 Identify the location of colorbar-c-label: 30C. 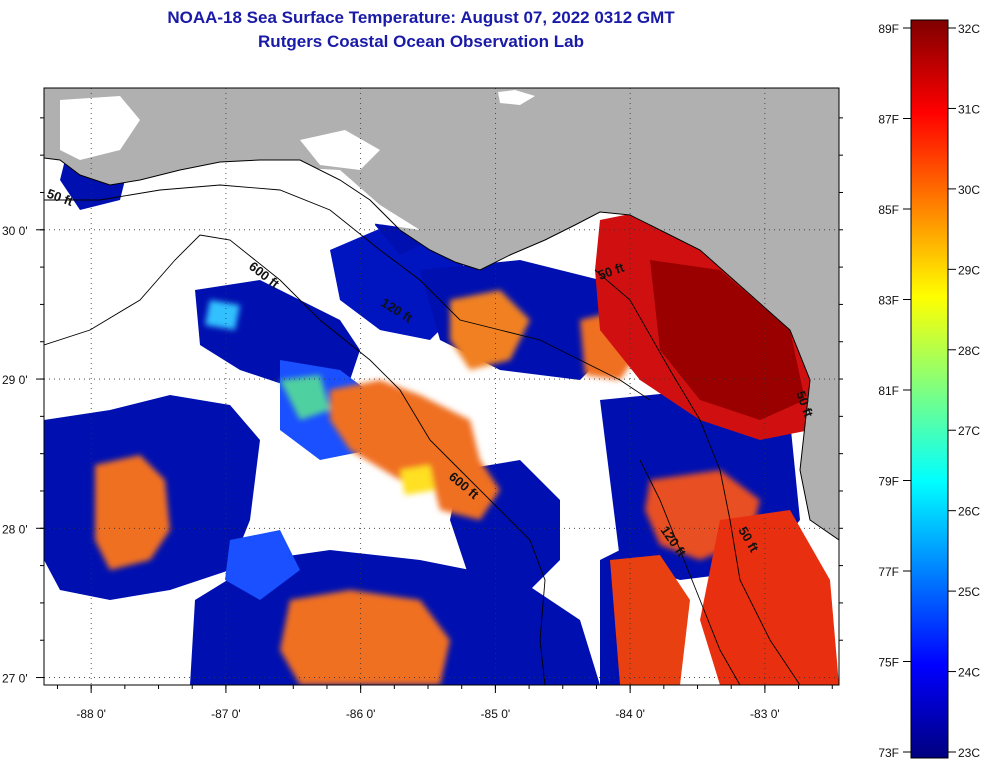
(969, 190).